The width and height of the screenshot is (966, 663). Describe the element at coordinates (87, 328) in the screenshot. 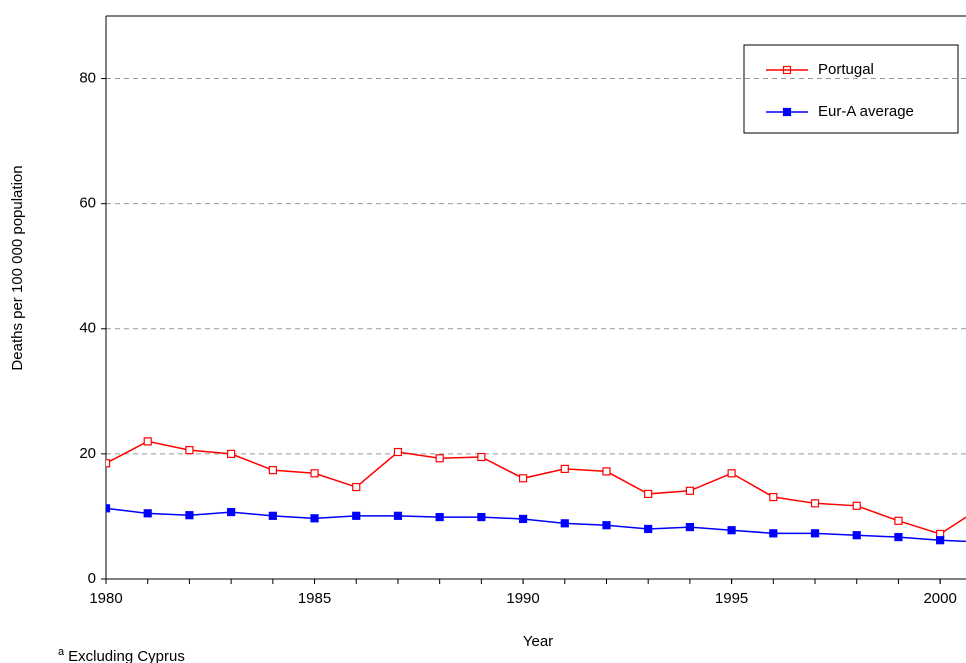

I see `y-tick-label: 40` at that location.